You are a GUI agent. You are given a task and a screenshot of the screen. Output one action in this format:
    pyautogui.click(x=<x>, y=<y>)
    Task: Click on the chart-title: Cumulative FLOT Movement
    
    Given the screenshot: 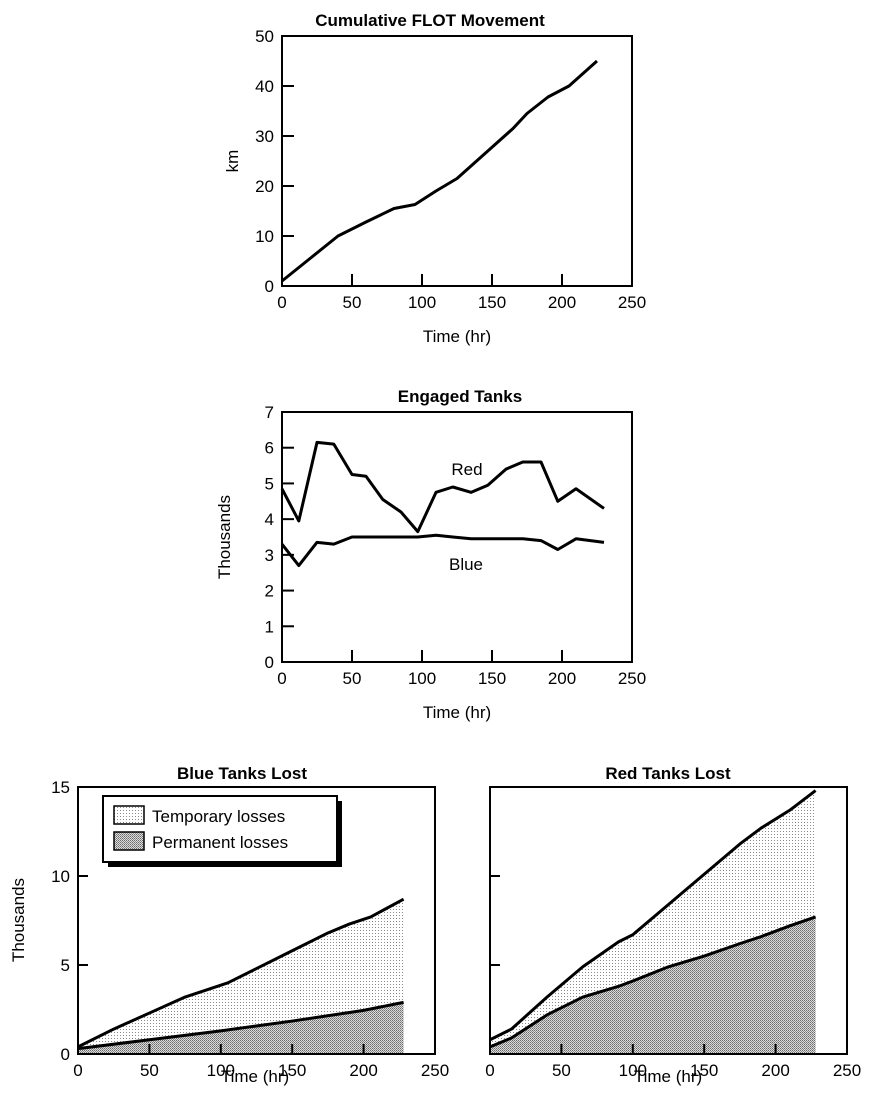 What is the action you would take?
    pyautogui.click(x=430, y=20)
    